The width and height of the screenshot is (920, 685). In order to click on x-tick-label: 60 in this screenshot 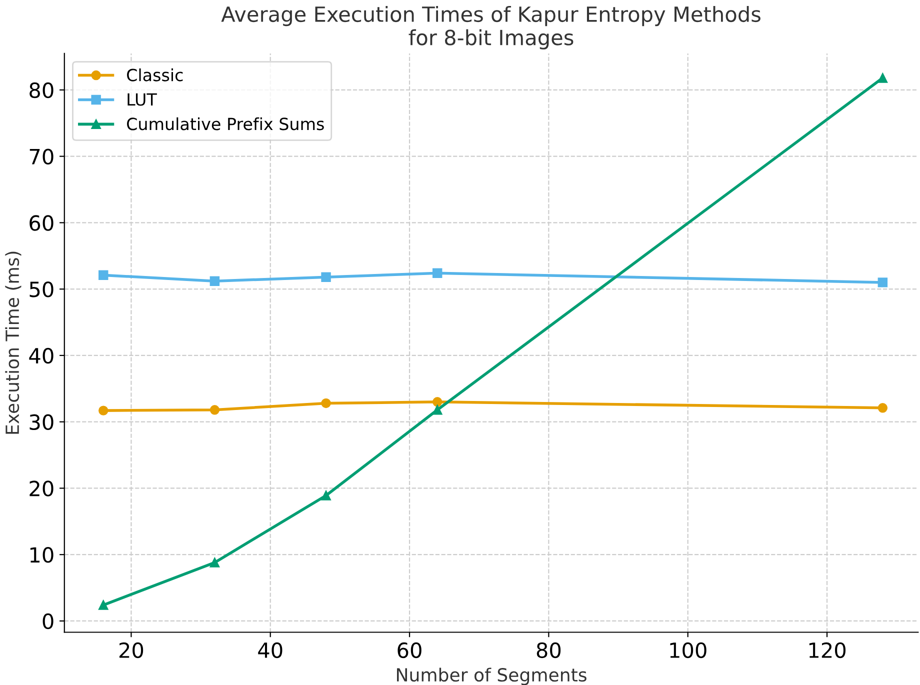, I will do `click(410, 650)`.